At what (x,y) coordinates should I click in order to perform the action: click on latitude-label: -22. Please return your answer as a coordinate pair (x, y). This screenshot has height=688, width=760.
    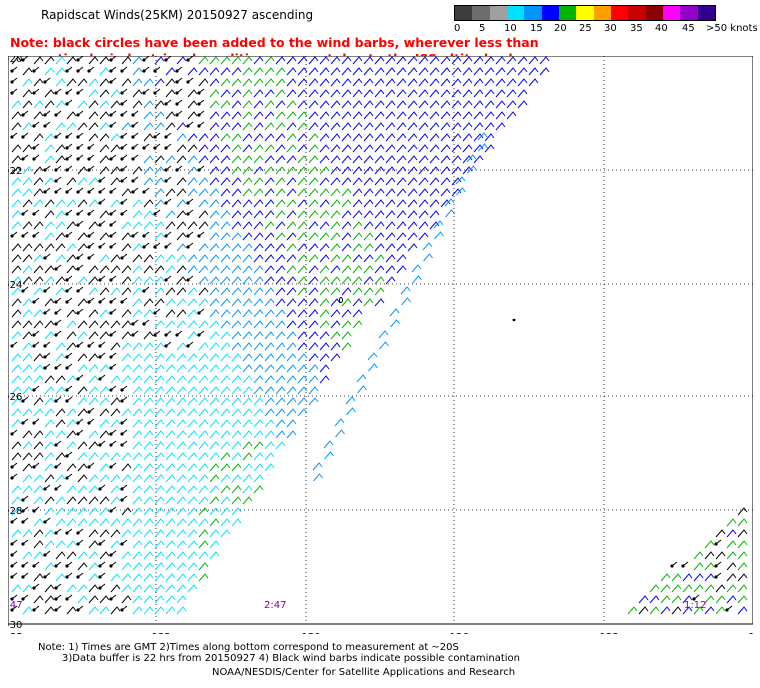
    Looking at the image, I should click on (15, 171).